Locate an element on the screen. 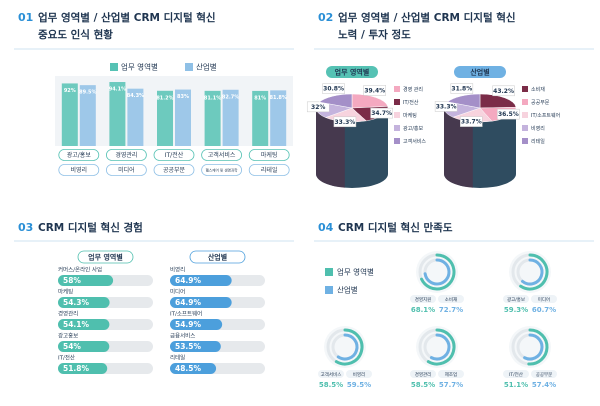 This screenshot has width=600, height=406. cylinder-shade is located at coordinates (458, 148).